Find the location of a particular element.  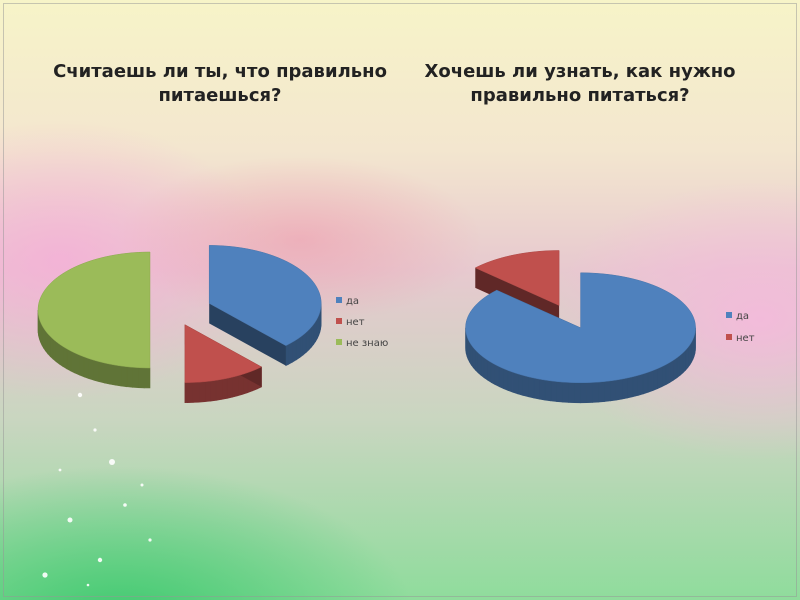

legend-left: да нет не знаю is located at coordinates (362, 322).